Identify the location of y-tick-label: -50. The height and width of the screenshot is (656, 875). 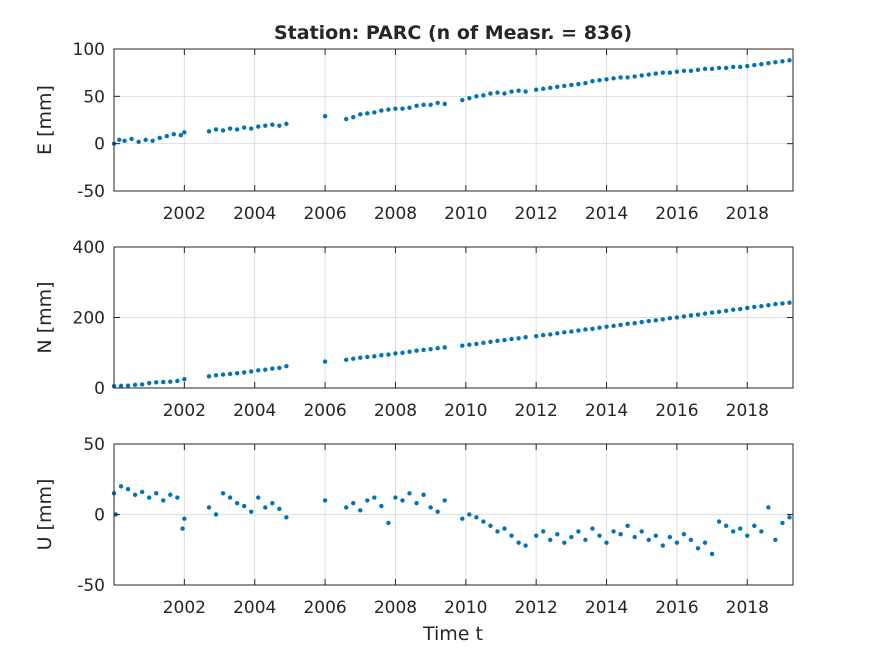
(91, 192).